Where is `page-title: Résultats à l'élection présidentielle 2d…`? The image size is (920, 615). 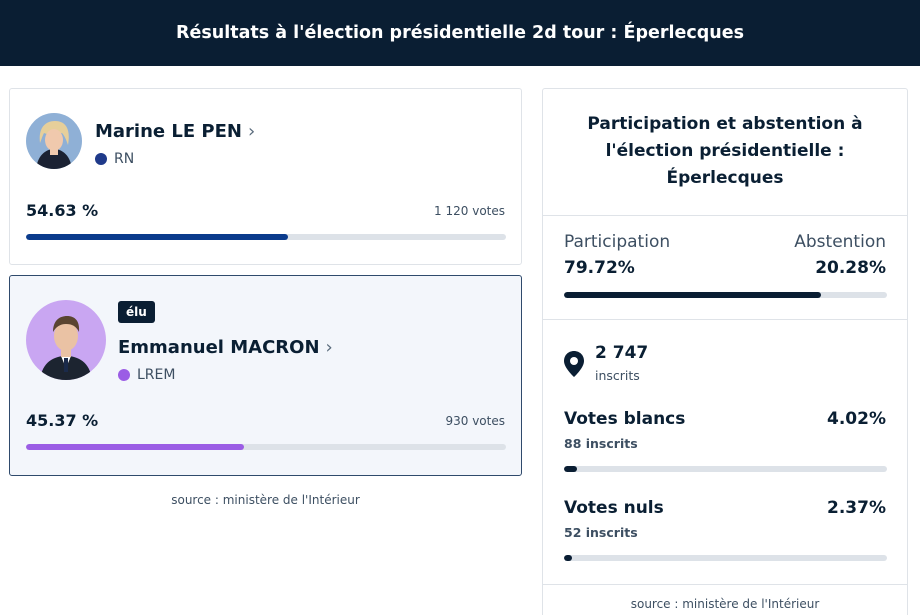 page-title: Résultats à l'élection présidentielle 2d… is located at coordinates (459, 33).